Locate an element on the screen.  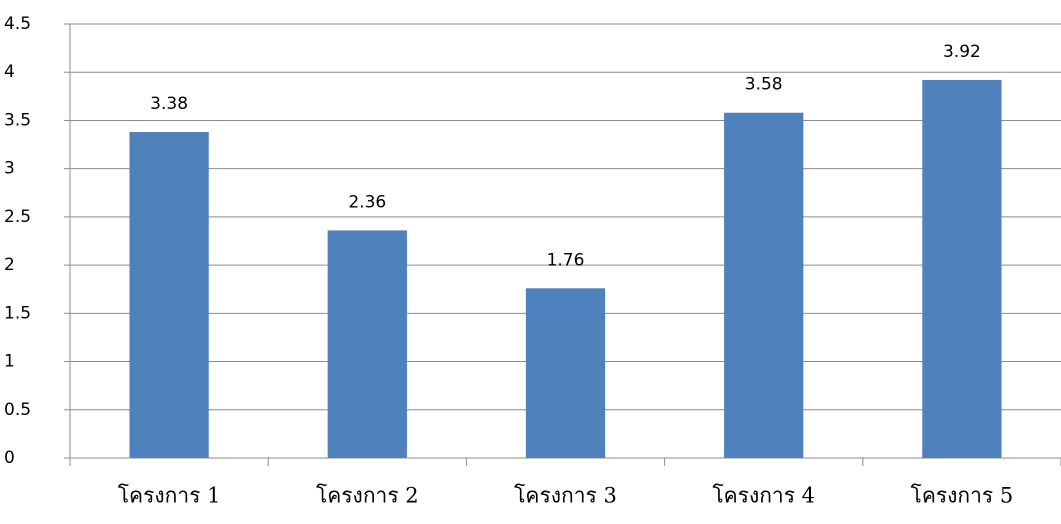
value-label: 3.38 is located at coordinates (169, 104).